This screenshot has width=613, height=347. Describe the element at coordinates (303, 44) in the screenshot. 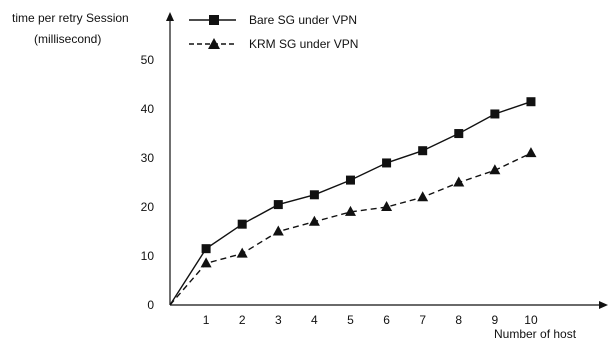

I see `legend-label-krm-sg: KRM SG under VPN` at that location.